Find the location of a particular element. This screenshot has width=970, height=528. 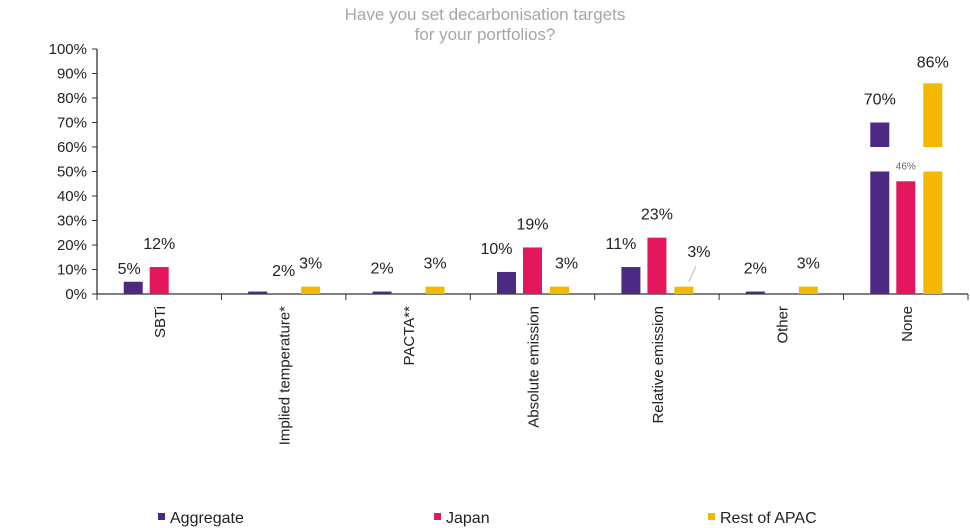

x-category-label: Other is located at coordinates (782, 325).